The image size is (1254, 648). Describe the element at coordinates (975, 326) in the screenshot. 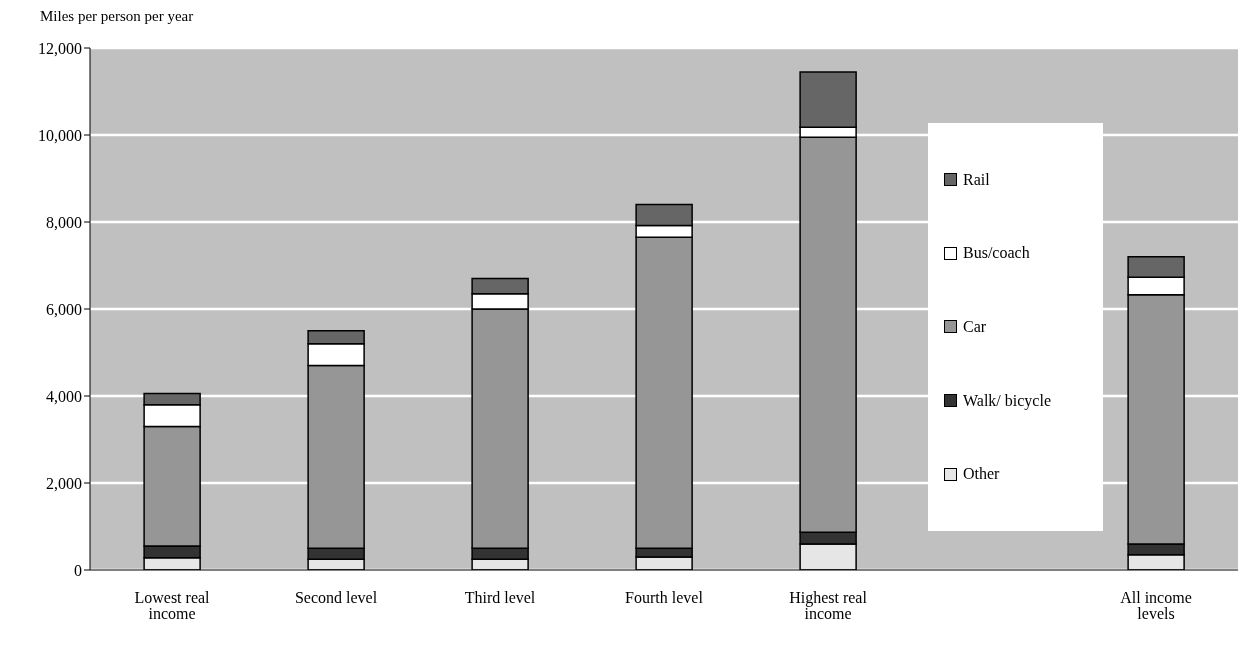

I see `legend-label: Car` at that location.